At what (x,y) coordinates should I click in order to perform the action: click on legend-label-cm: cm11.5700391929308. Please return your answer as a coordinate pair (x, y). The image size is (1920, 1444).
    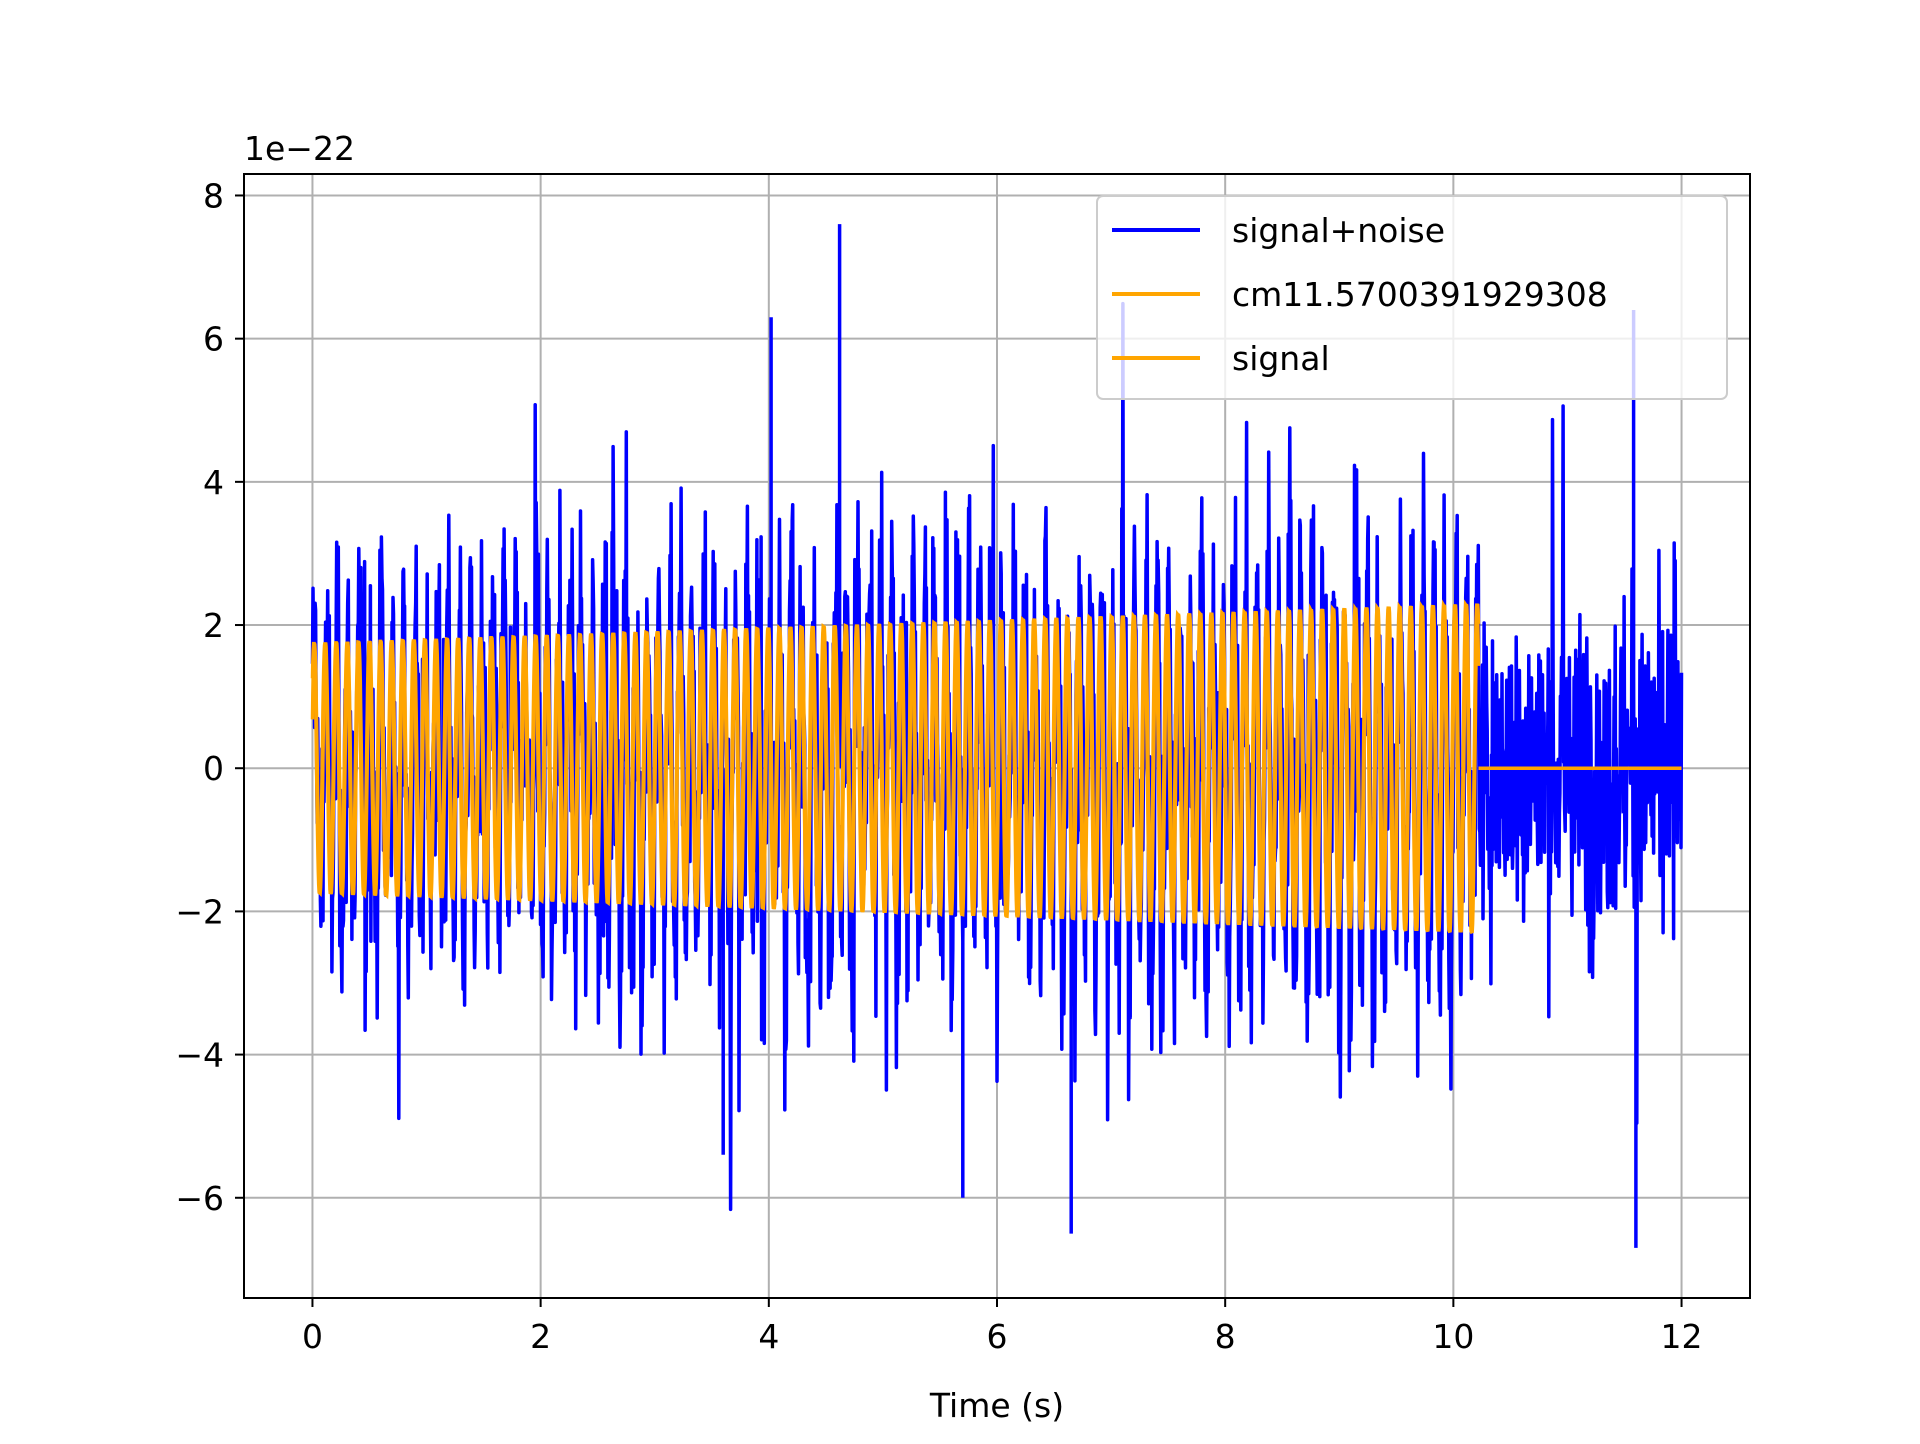
    Looking at the image, I should click on (1420, 294).